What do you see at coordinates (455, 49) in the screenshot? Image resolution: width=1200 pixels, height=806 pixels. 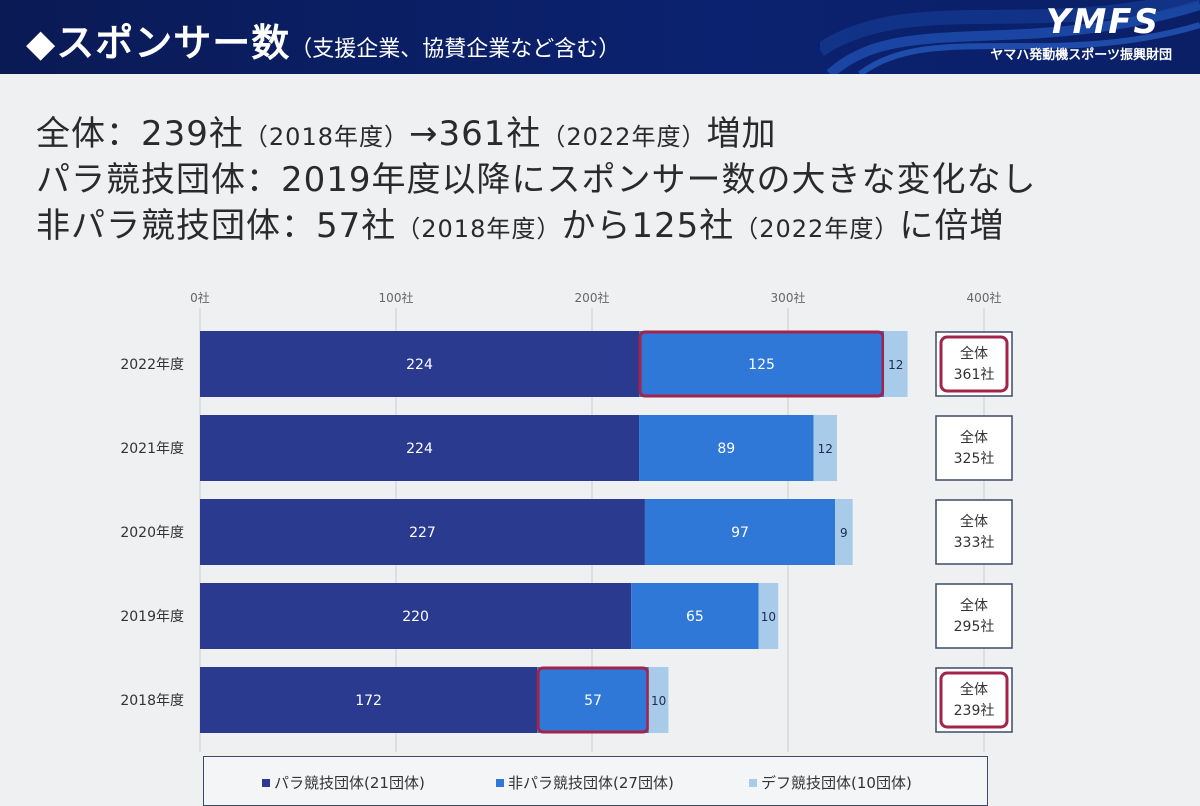 I see `page-title-subtitle: （支援企業、協賛企業など含む）` at bounding box center [455, 49].